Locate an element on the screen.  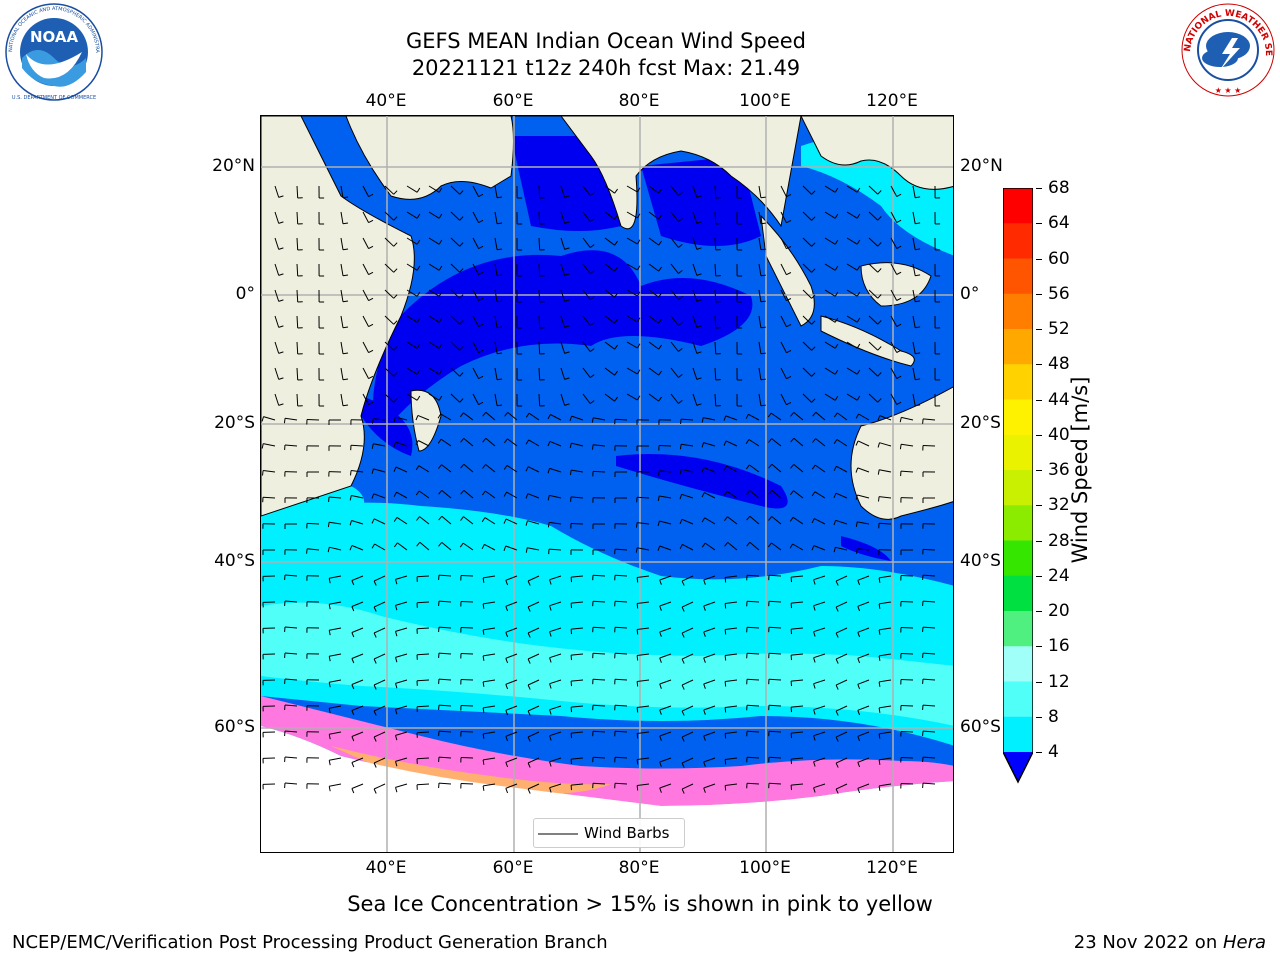
colorbar-tick-label: 16 is located at coordinates (1059, 646).